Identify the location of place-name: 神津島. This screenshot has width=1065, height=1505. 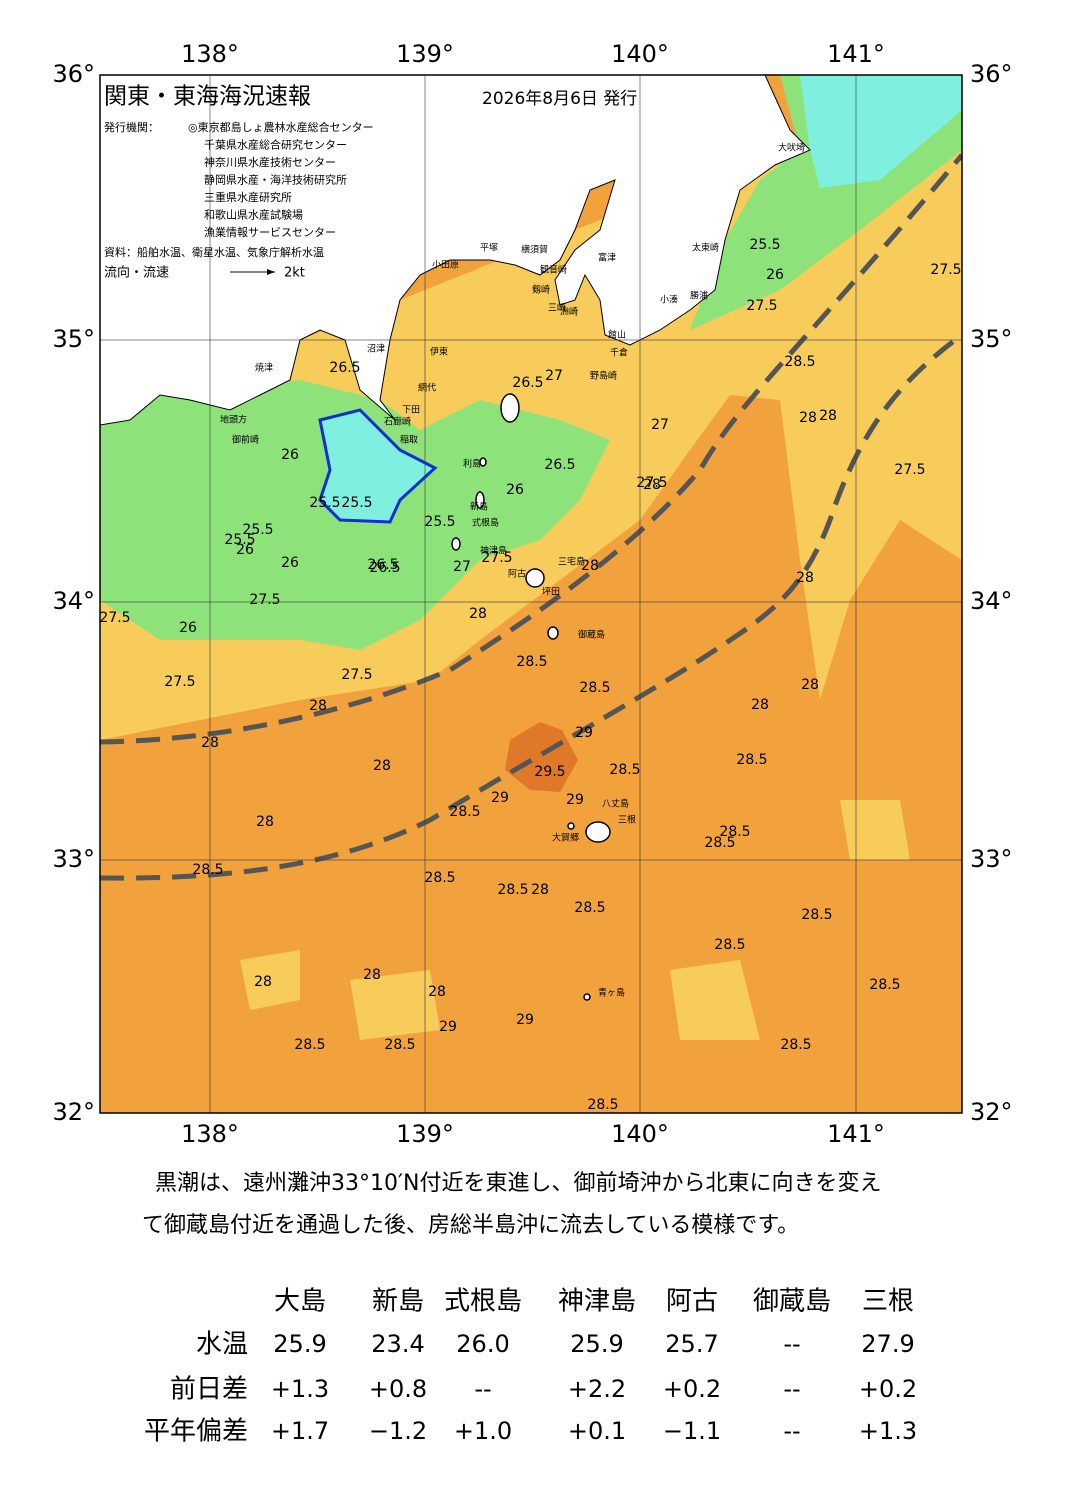
(493, 551).